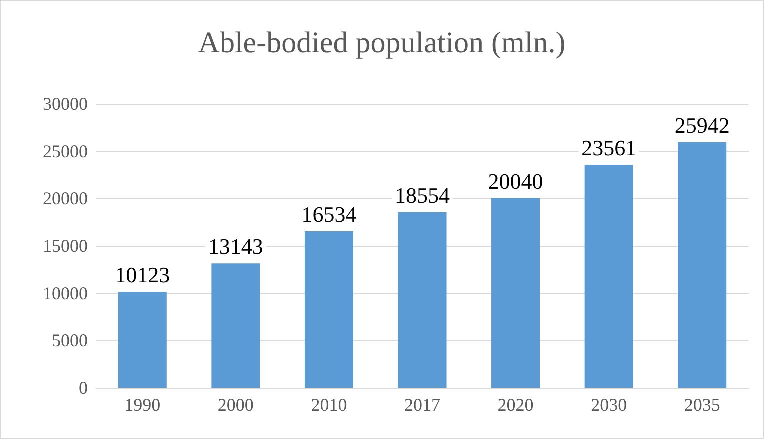 This screenshot has width=764, height=439. What do you see at coordinates (609, 147) in the screenshot?
I see `data-label: 23561` at bounding box center [609, 147].